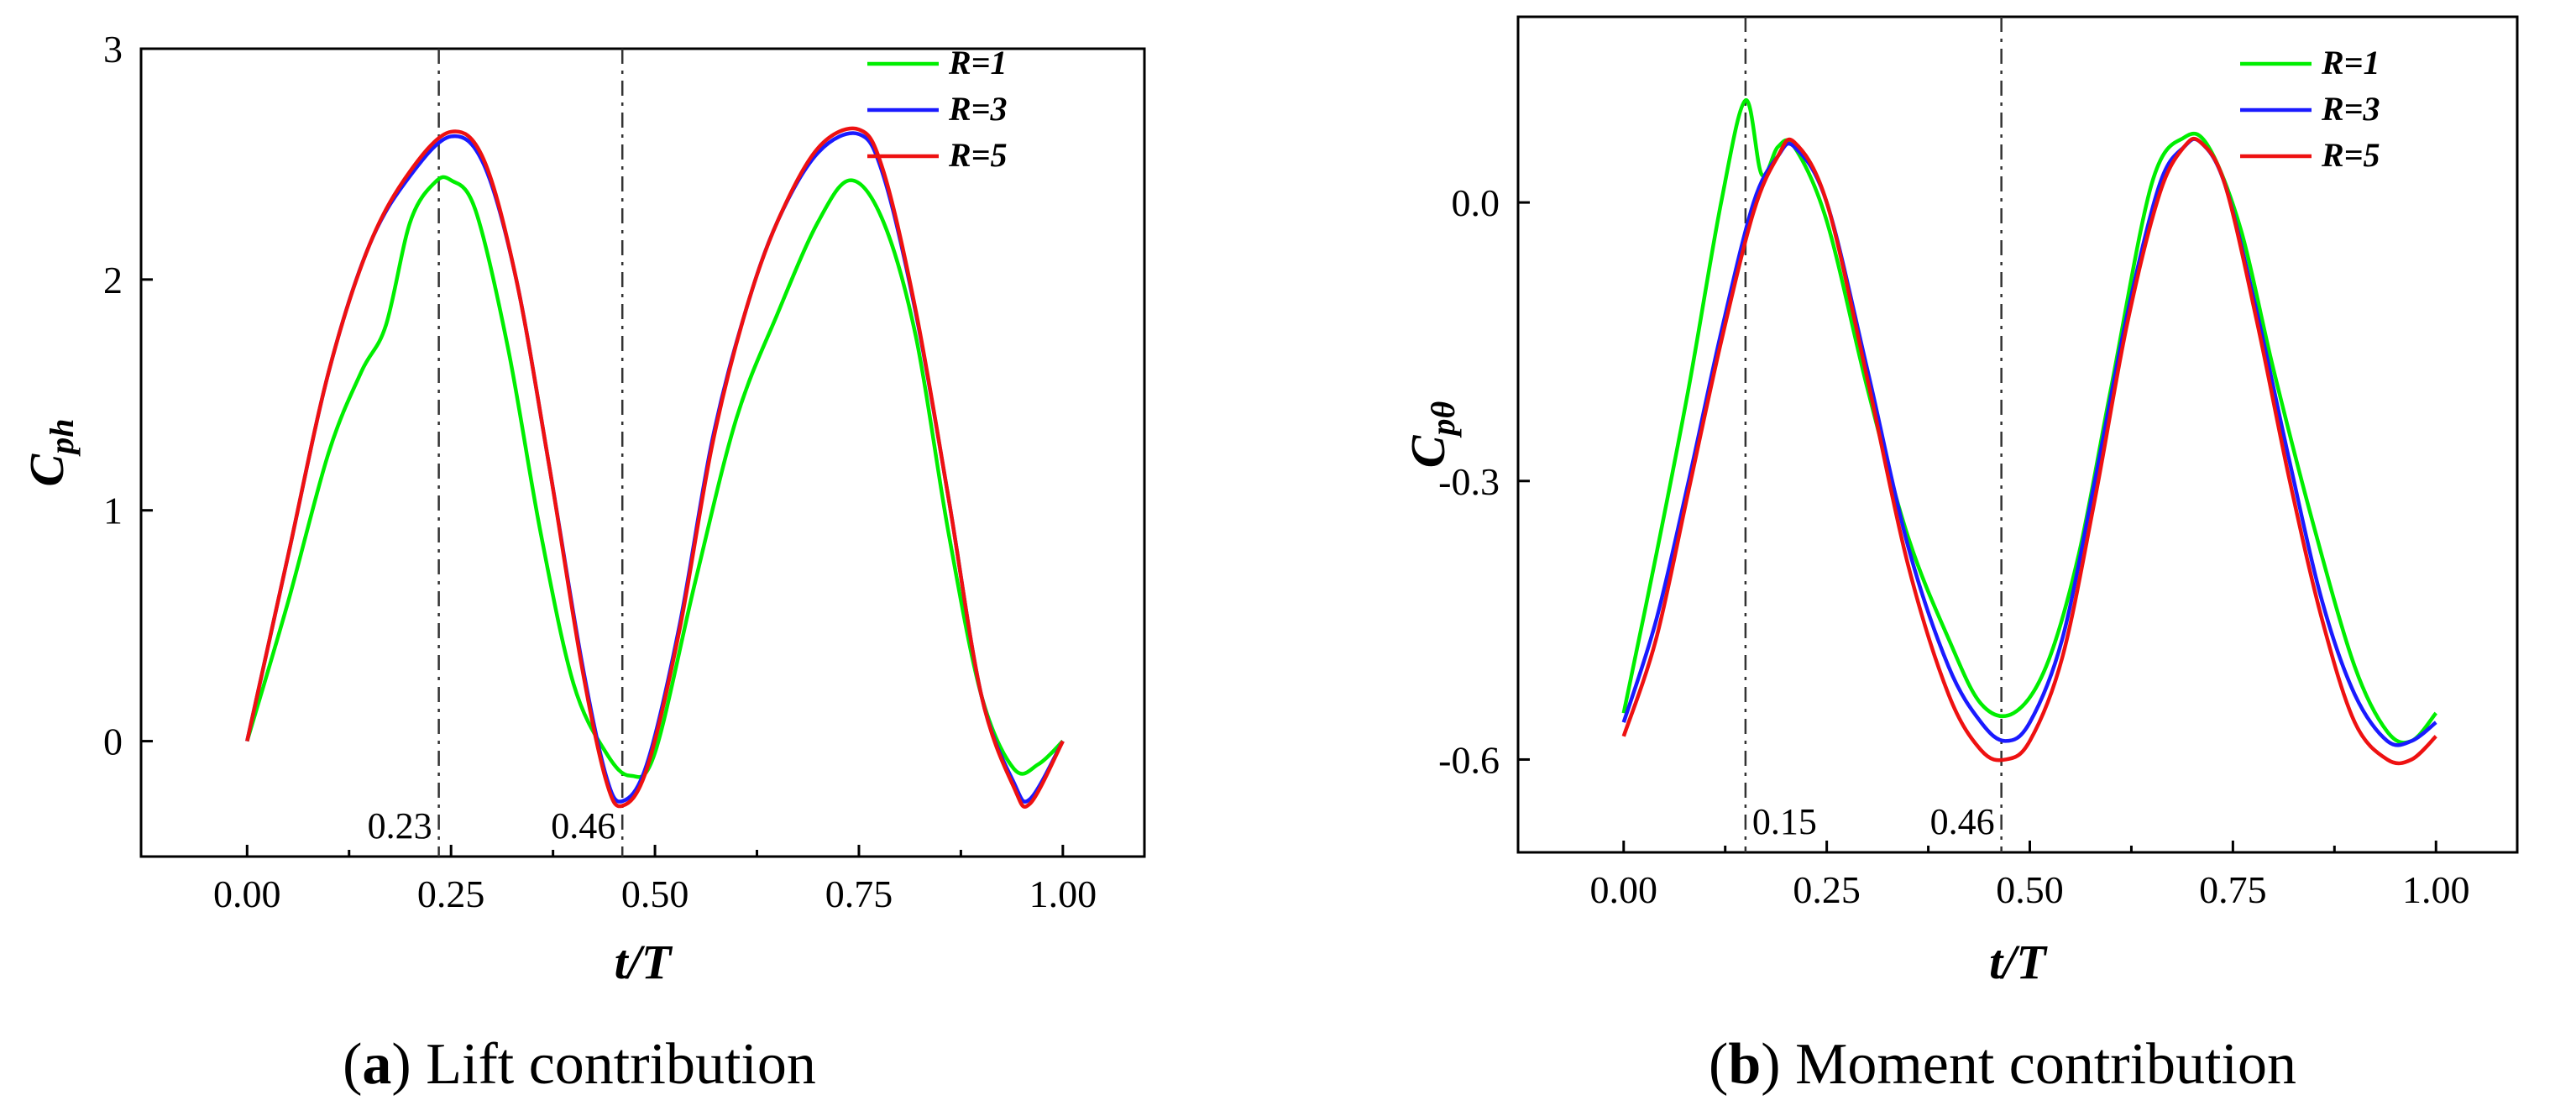 This screenshot has width=2576, height=1111. What do you see at coordinates (1784, 821) in the screenshot?
I see `reference-line-label: 0.15` at bounding box center [1784, 821].